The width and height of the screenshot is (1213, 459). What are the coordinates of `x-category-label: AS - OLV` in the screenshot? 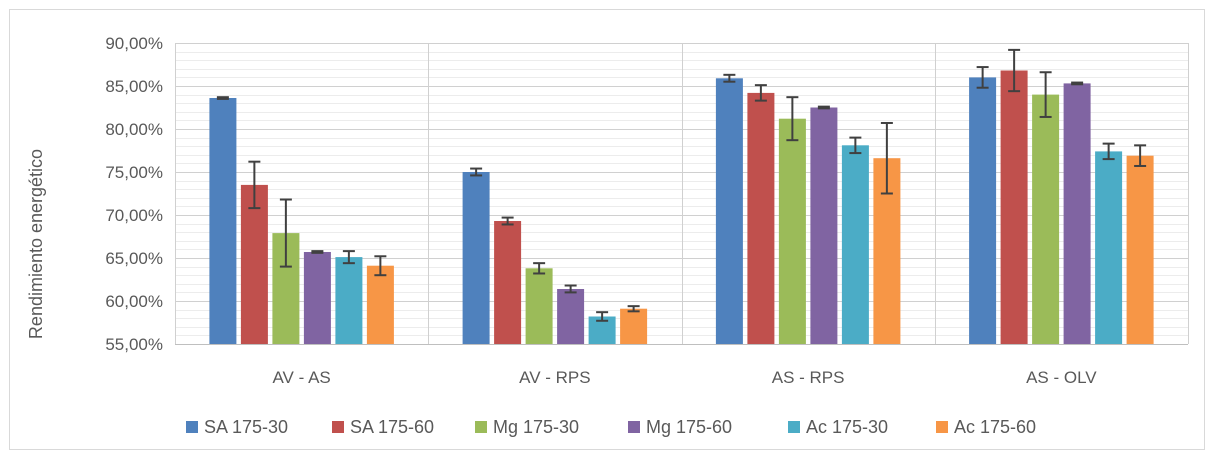 It's located at (1061, 377).